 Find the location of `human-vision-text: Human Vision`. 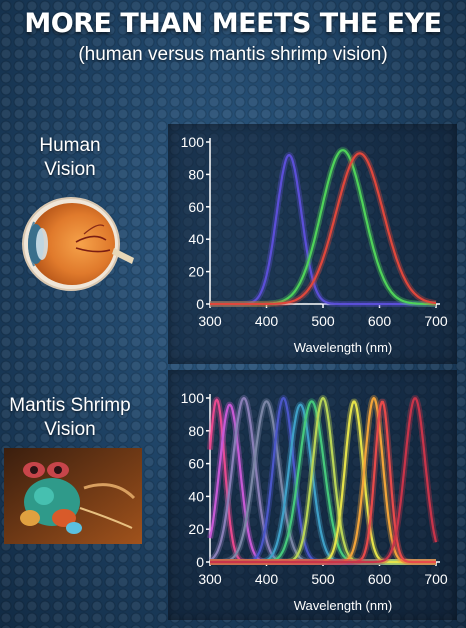

human-vision-text: Human Vision is located at coordinates (70, 157).